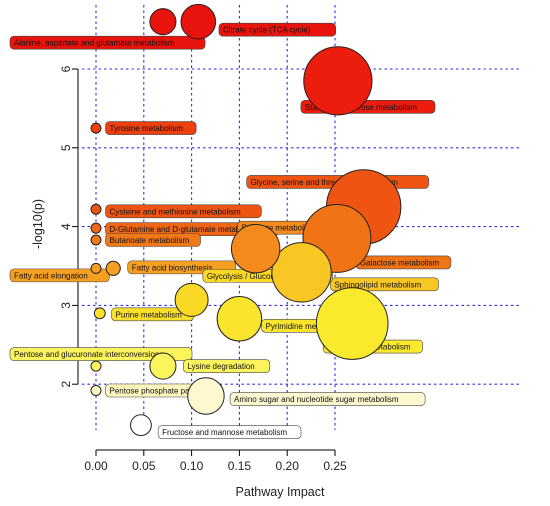 This screenshot has height=506, width=550. What do you see at coordinates (240, 466) in the screenshot?
I see `x-tick-label: 0.15` at bounding box center [240, 466].